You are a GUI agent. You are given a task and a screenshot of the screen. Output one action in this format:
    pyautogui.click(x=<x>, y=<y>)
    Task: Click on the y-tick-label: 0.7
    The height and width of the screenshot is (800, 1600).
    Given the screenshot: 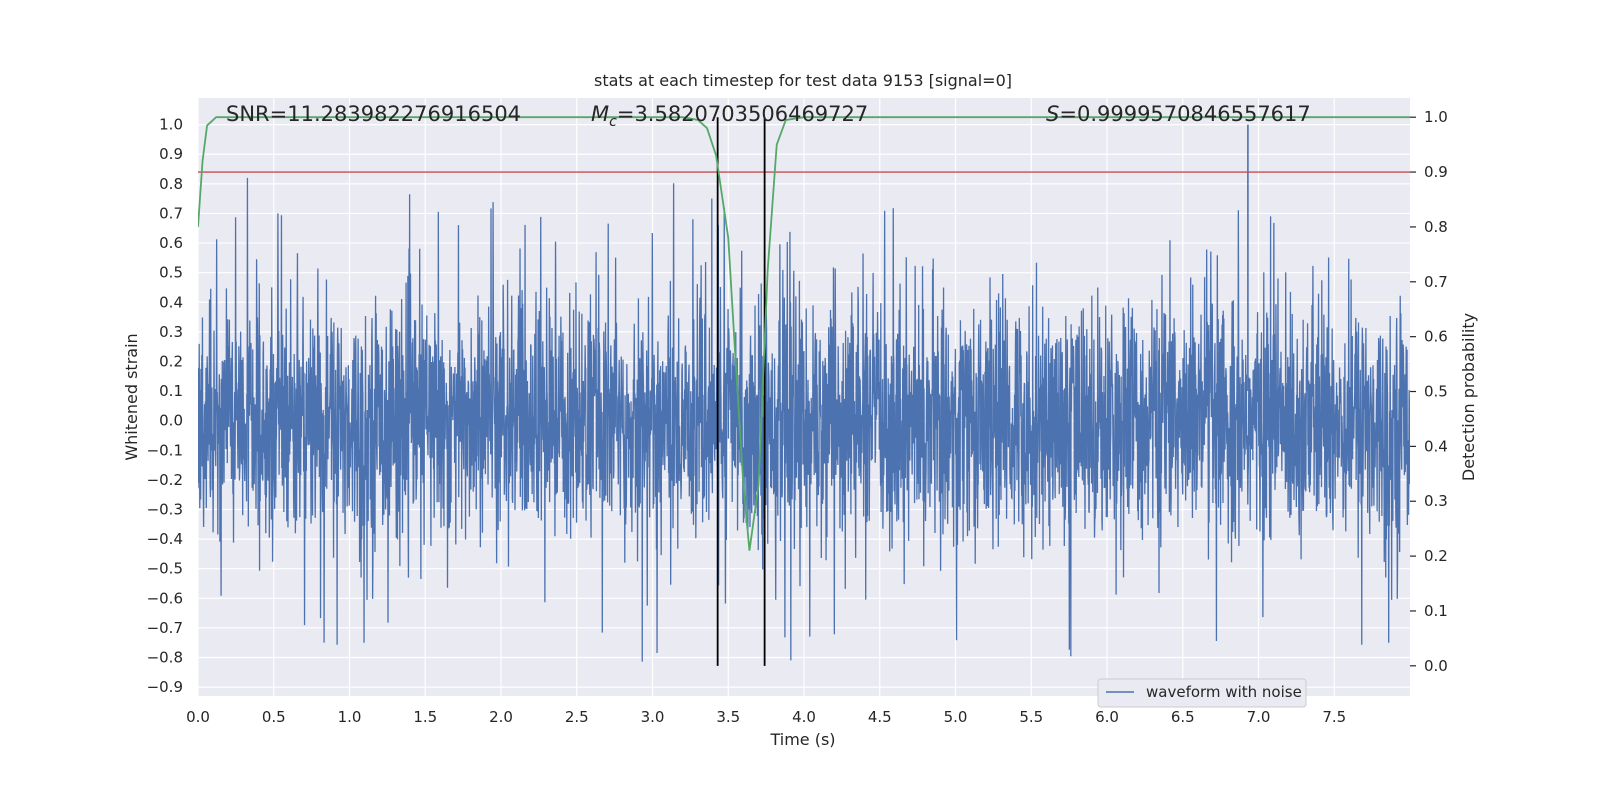 What is the action you would take?
    pyautogui.click(x=171, y=213)
    